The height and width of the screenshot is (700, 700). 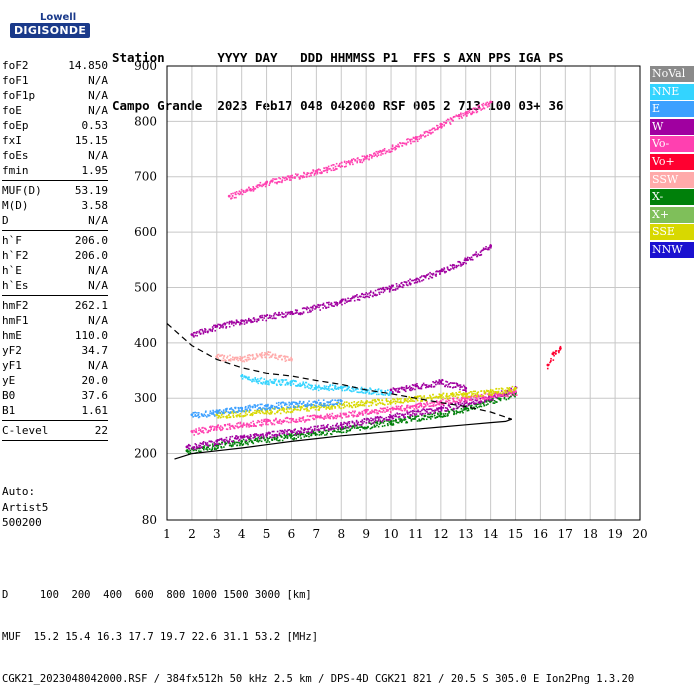 What do you see at coordinates (91, 255) in the screenshot?
I see `param-value: 206.0` at bounding box center [91, 255].